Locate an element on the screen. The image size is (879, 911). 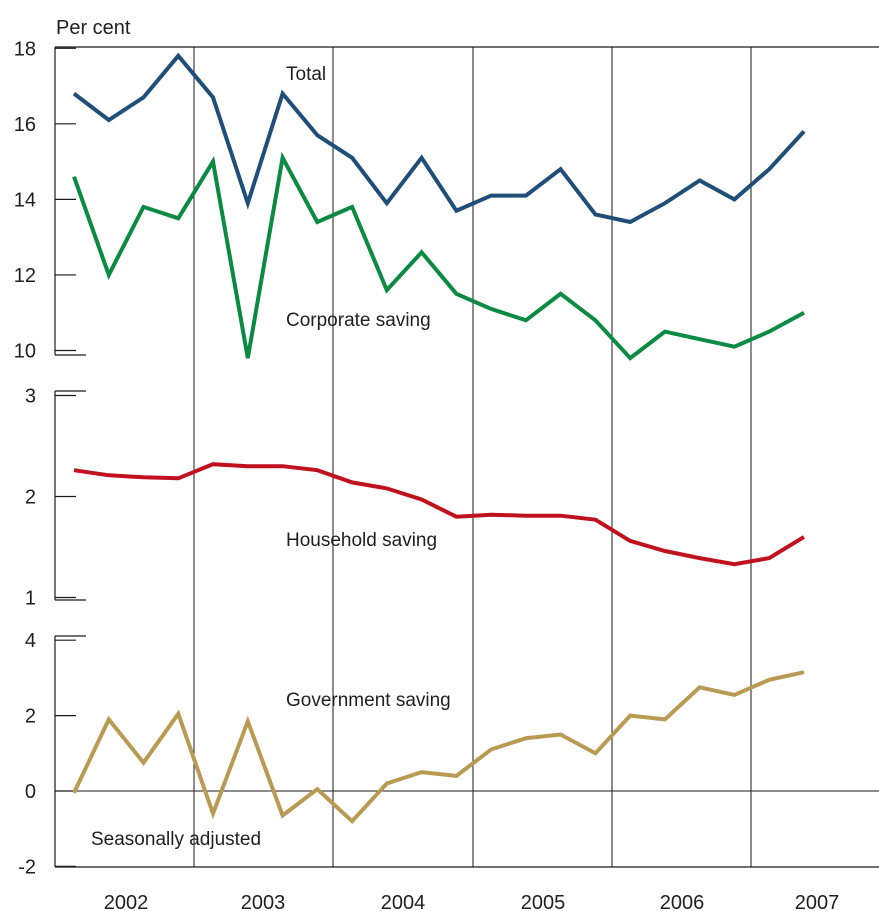
top-ytick-label-12: 12 is located at coordinates (25, 276).